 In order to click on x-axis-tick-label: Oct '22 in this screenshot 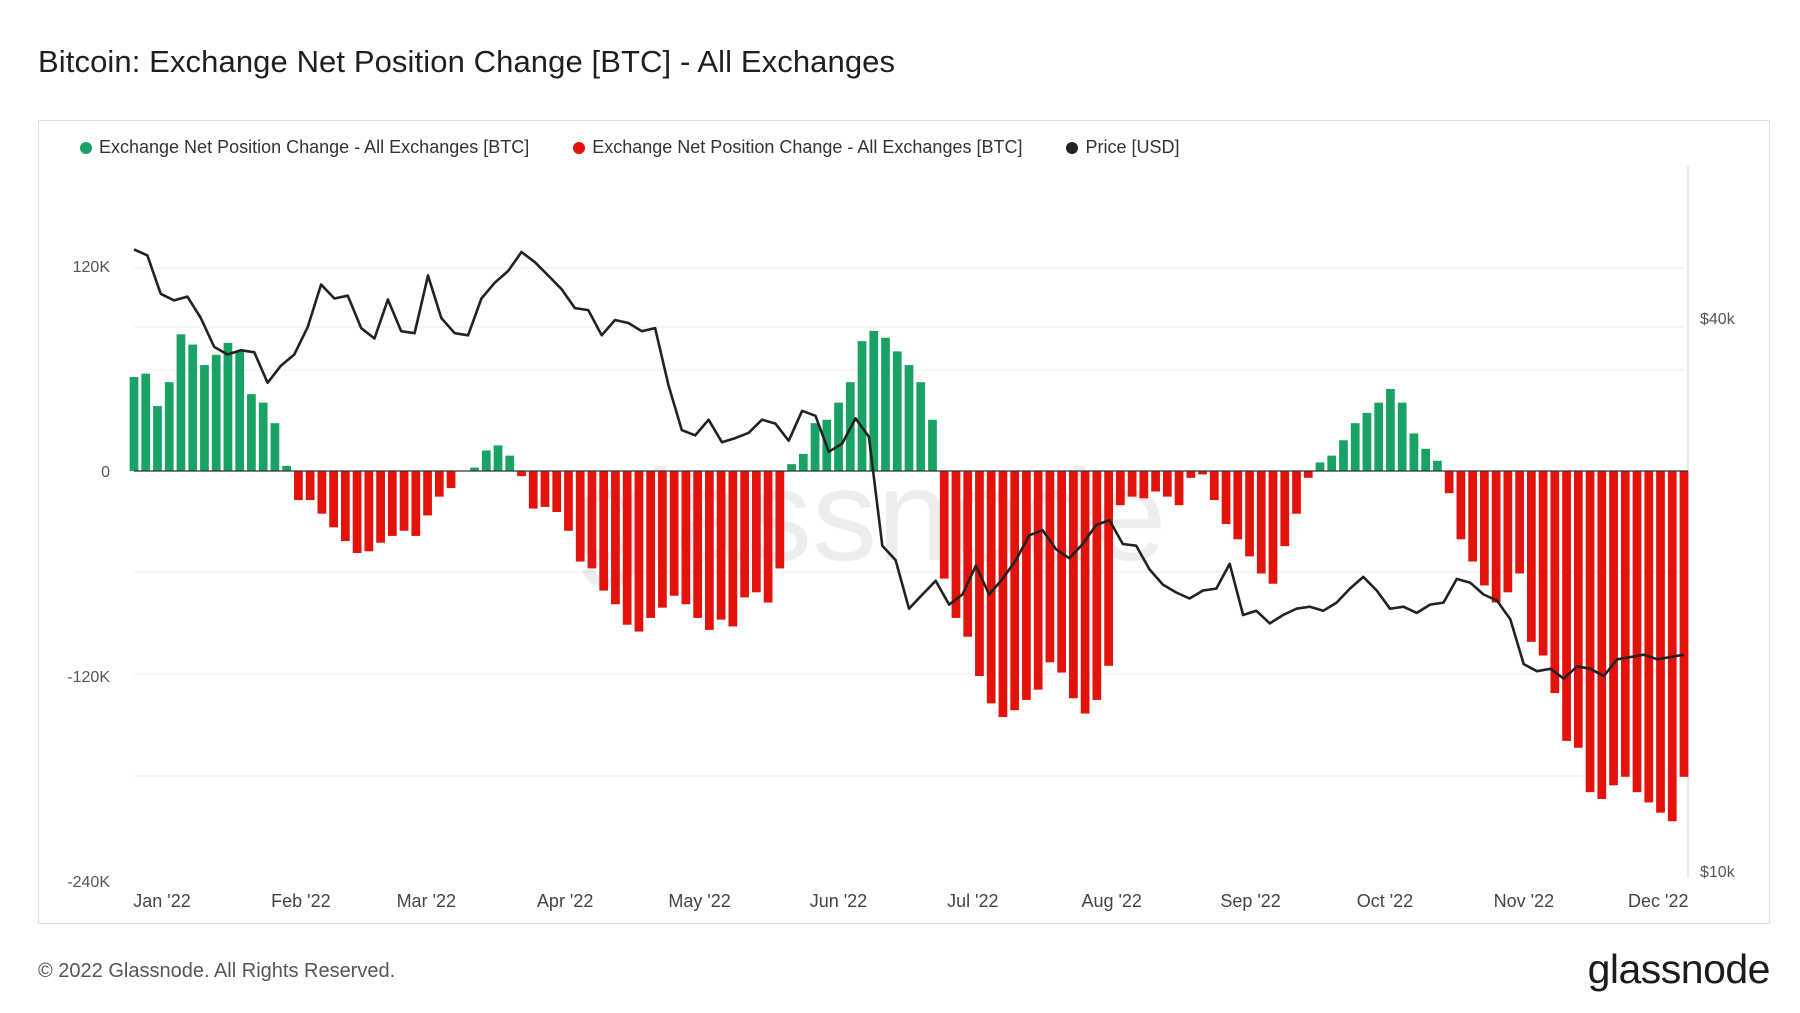, I will do `click(1385, 901)`.